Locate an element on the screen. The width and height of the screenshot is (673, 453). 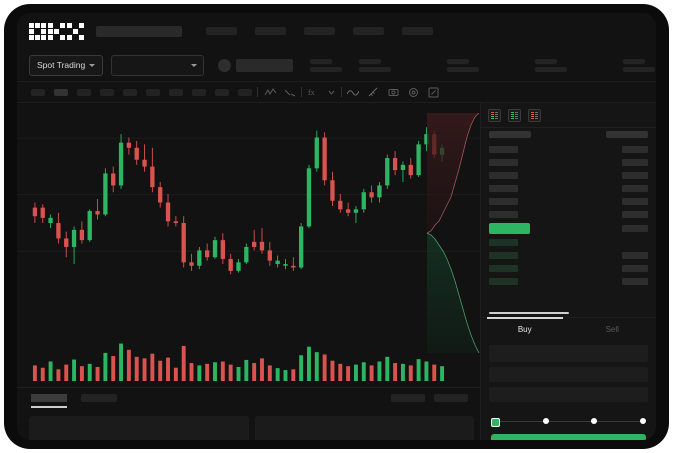
orderbook-scrollbar is located at coordinates (529, 313).